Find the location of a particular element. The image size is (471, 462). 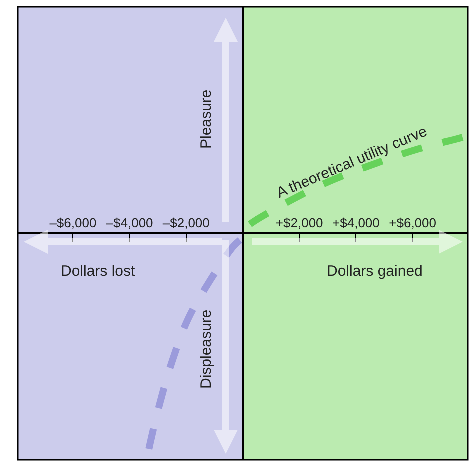

x-tick-label: +$4,000 is located at coordinates (356, 223).